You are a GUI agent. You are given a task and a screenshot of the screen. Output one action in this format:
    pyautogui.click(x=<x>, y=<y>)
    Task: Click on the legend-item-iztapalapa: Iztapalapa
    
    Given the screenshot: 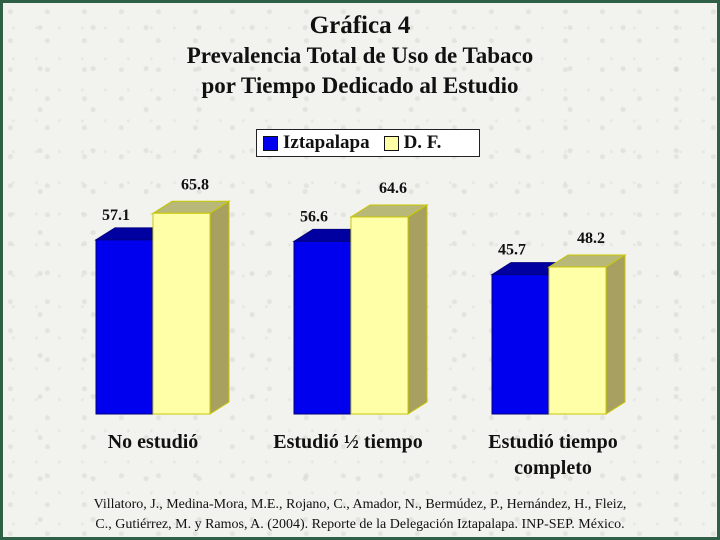 What is the action you would take?
    pyautogui.click(x=316, y=143)
    